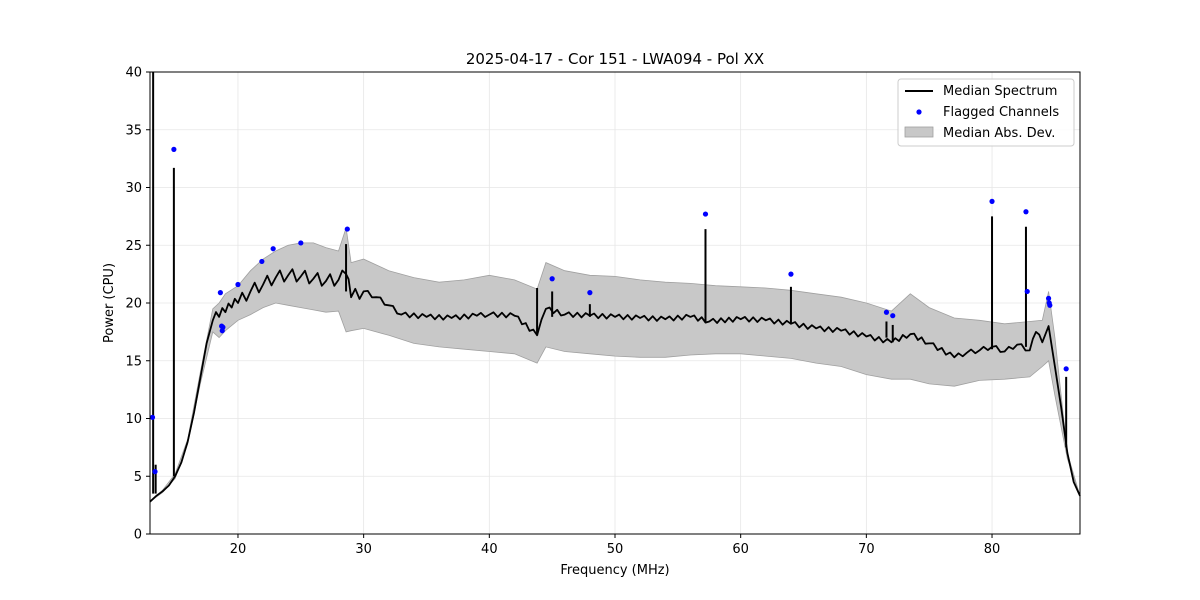 The height and width of the screenshot is (600, 1200). What do you see at coordinates (133, 188) in the screenshot?
I see `y-tick-label: 30` at bounding box center [133, 188].